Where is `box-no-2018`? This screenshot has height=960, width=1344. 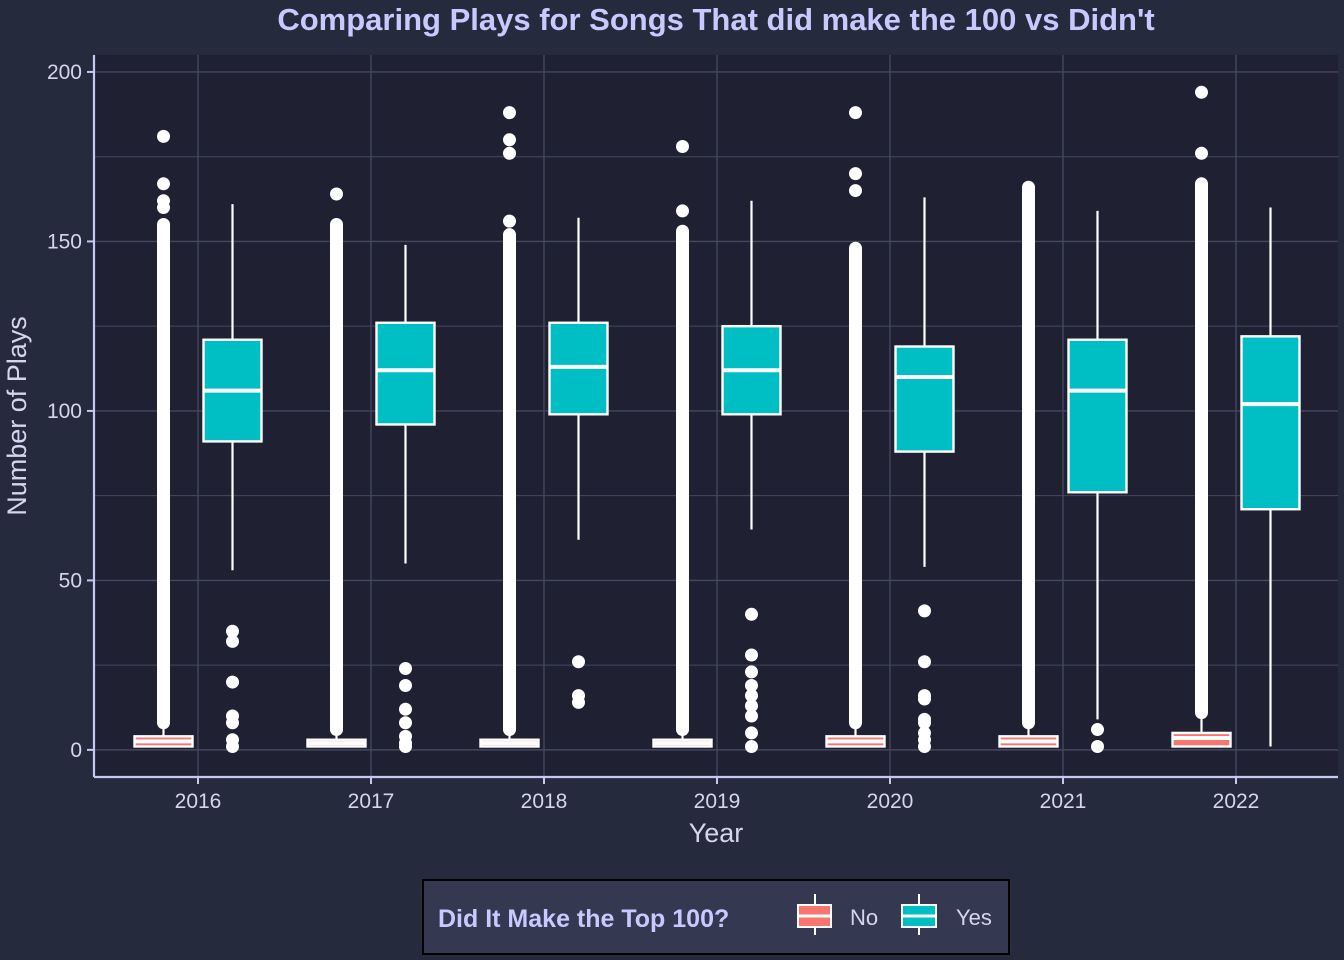 box-no-2018 is located at coordinates (509, 427).